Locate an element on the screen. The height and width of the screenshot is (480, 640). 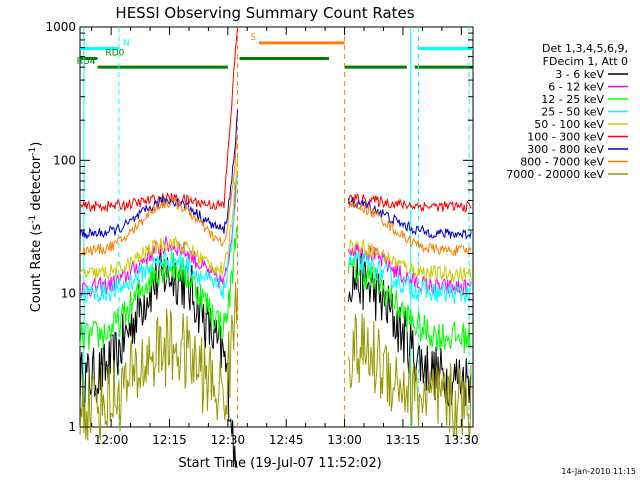
y-label-main: Count Rate (s is located at coordinates (36, 268).